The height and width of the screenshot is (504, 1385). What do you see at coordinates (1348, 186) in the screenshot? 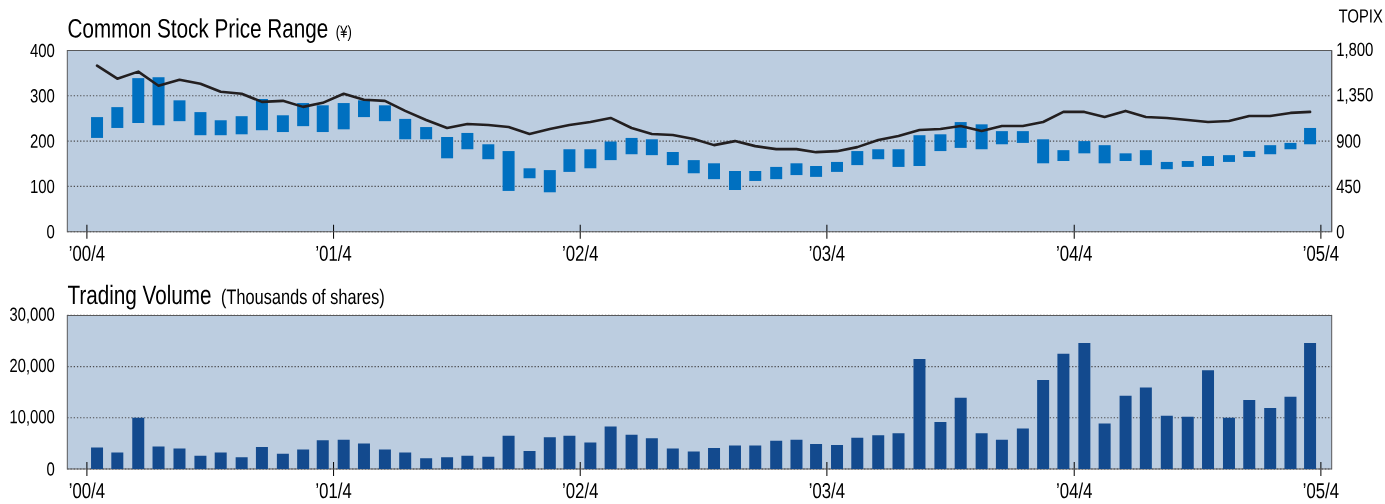
I see `y2-tick-label: 450` at bounding box center [1348, 186].